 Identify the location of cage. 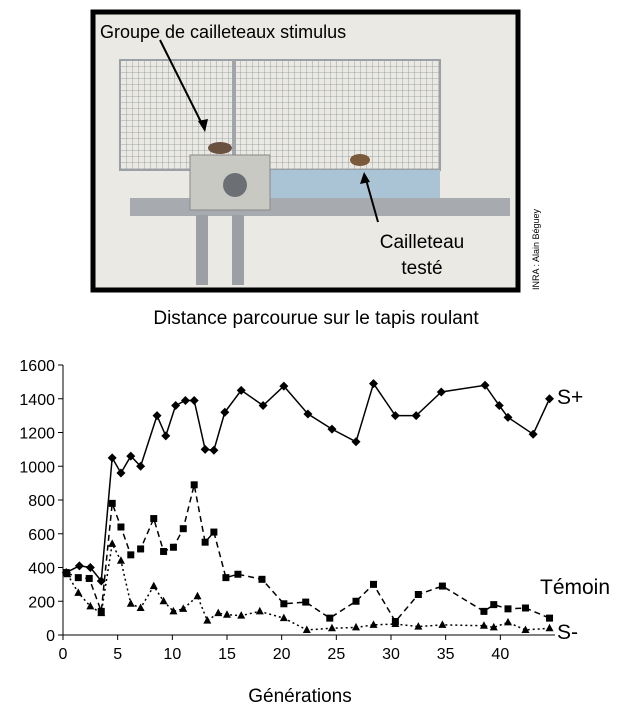
(280, 115).